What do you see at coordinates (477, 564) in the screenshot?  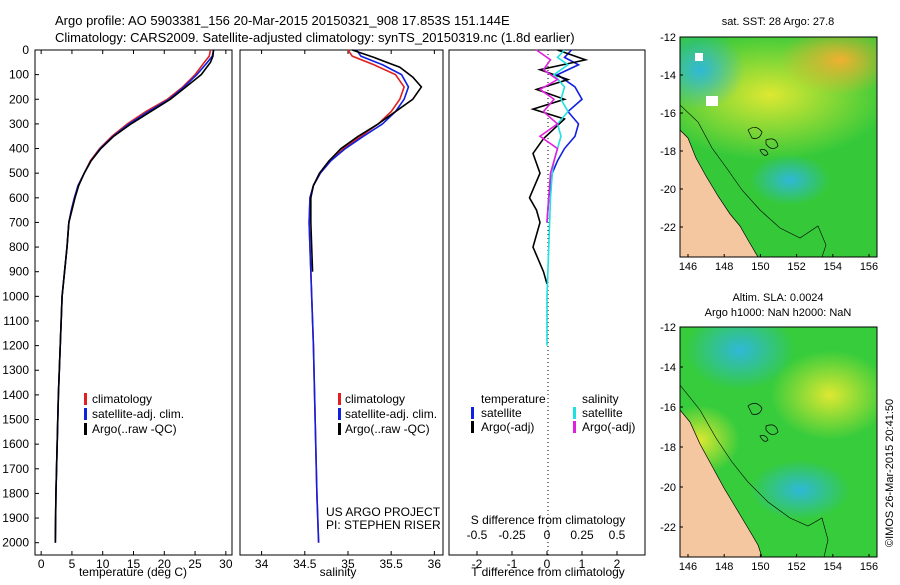 I see `x-tick-label: -2` at bounding box center [477, 564].